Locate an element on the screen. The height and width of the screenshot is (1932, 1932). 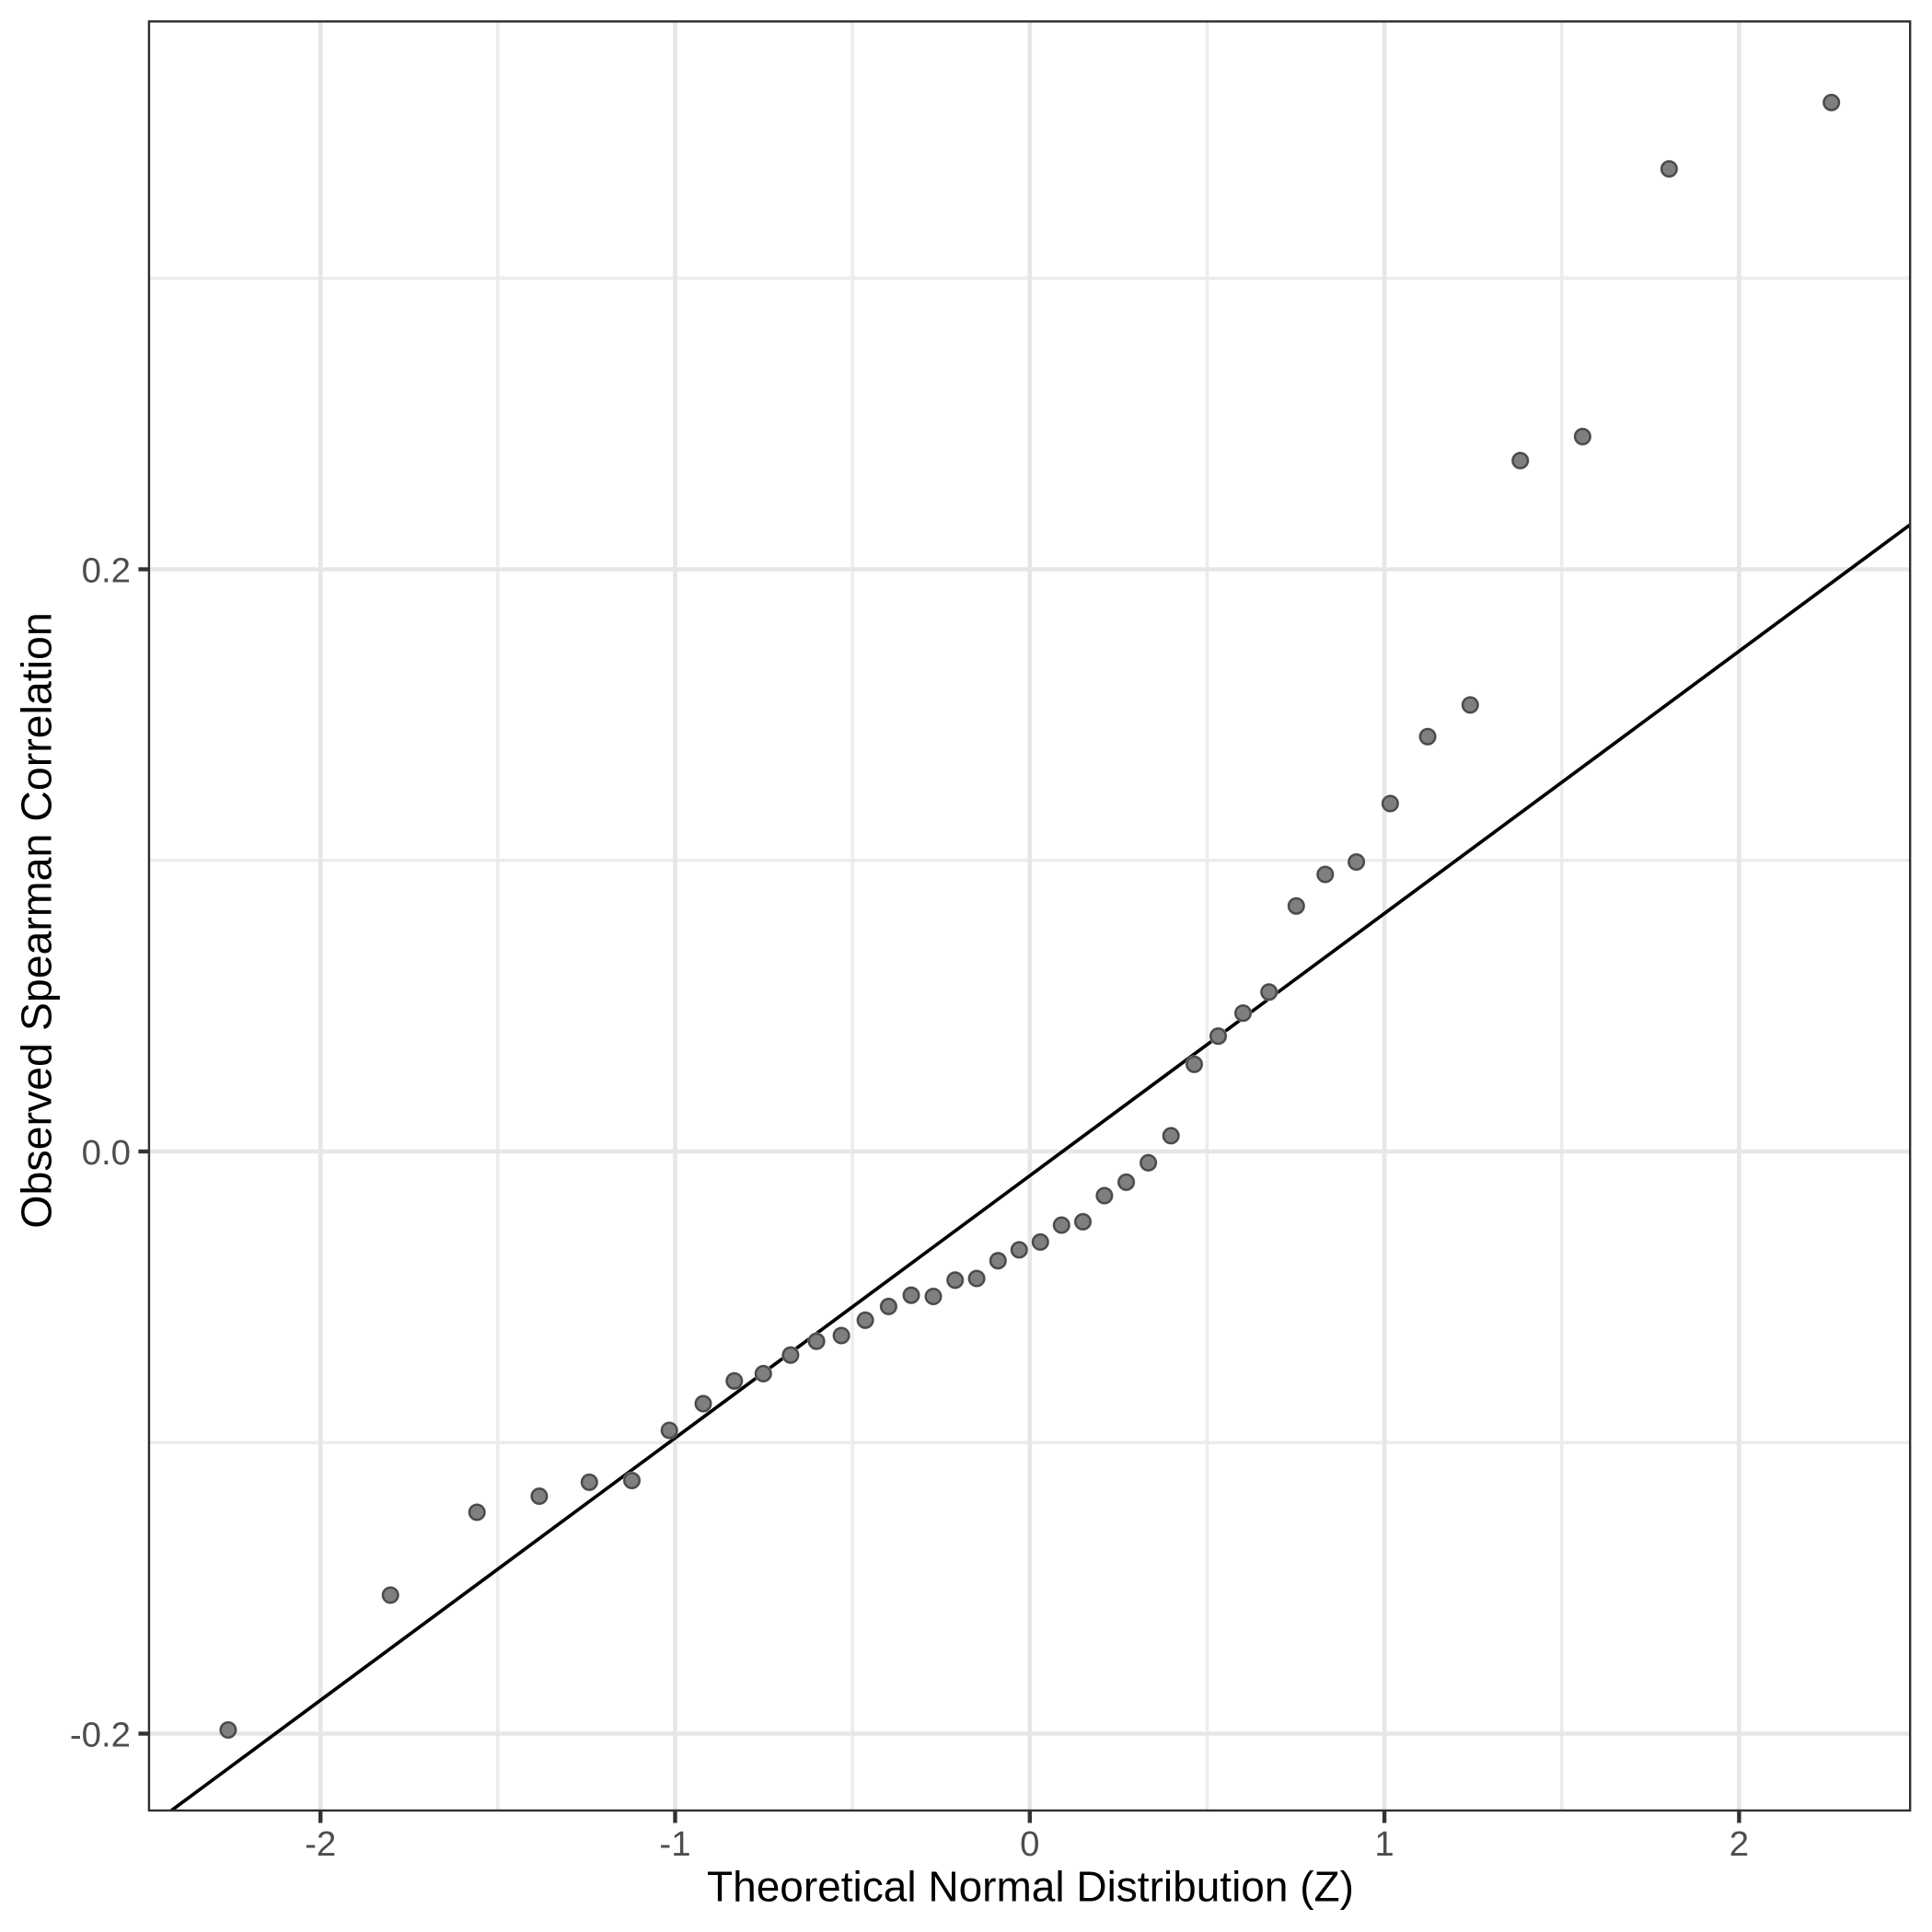
svg-text: 0.2 is located at coordinates (107, 570).